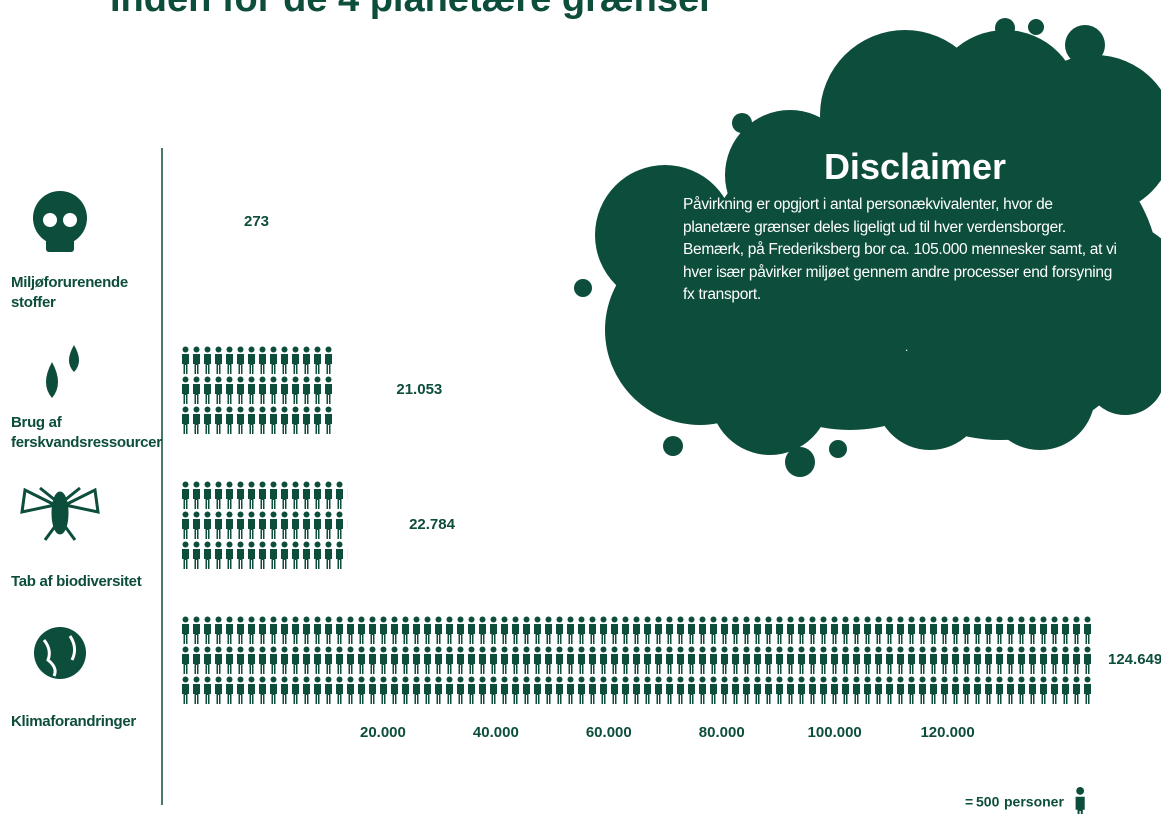 The image size is (1161, 814). What do you see at coordinates (60, 221) in the screenshot?
I see `skull-icon` at bounding box center [60, 221].